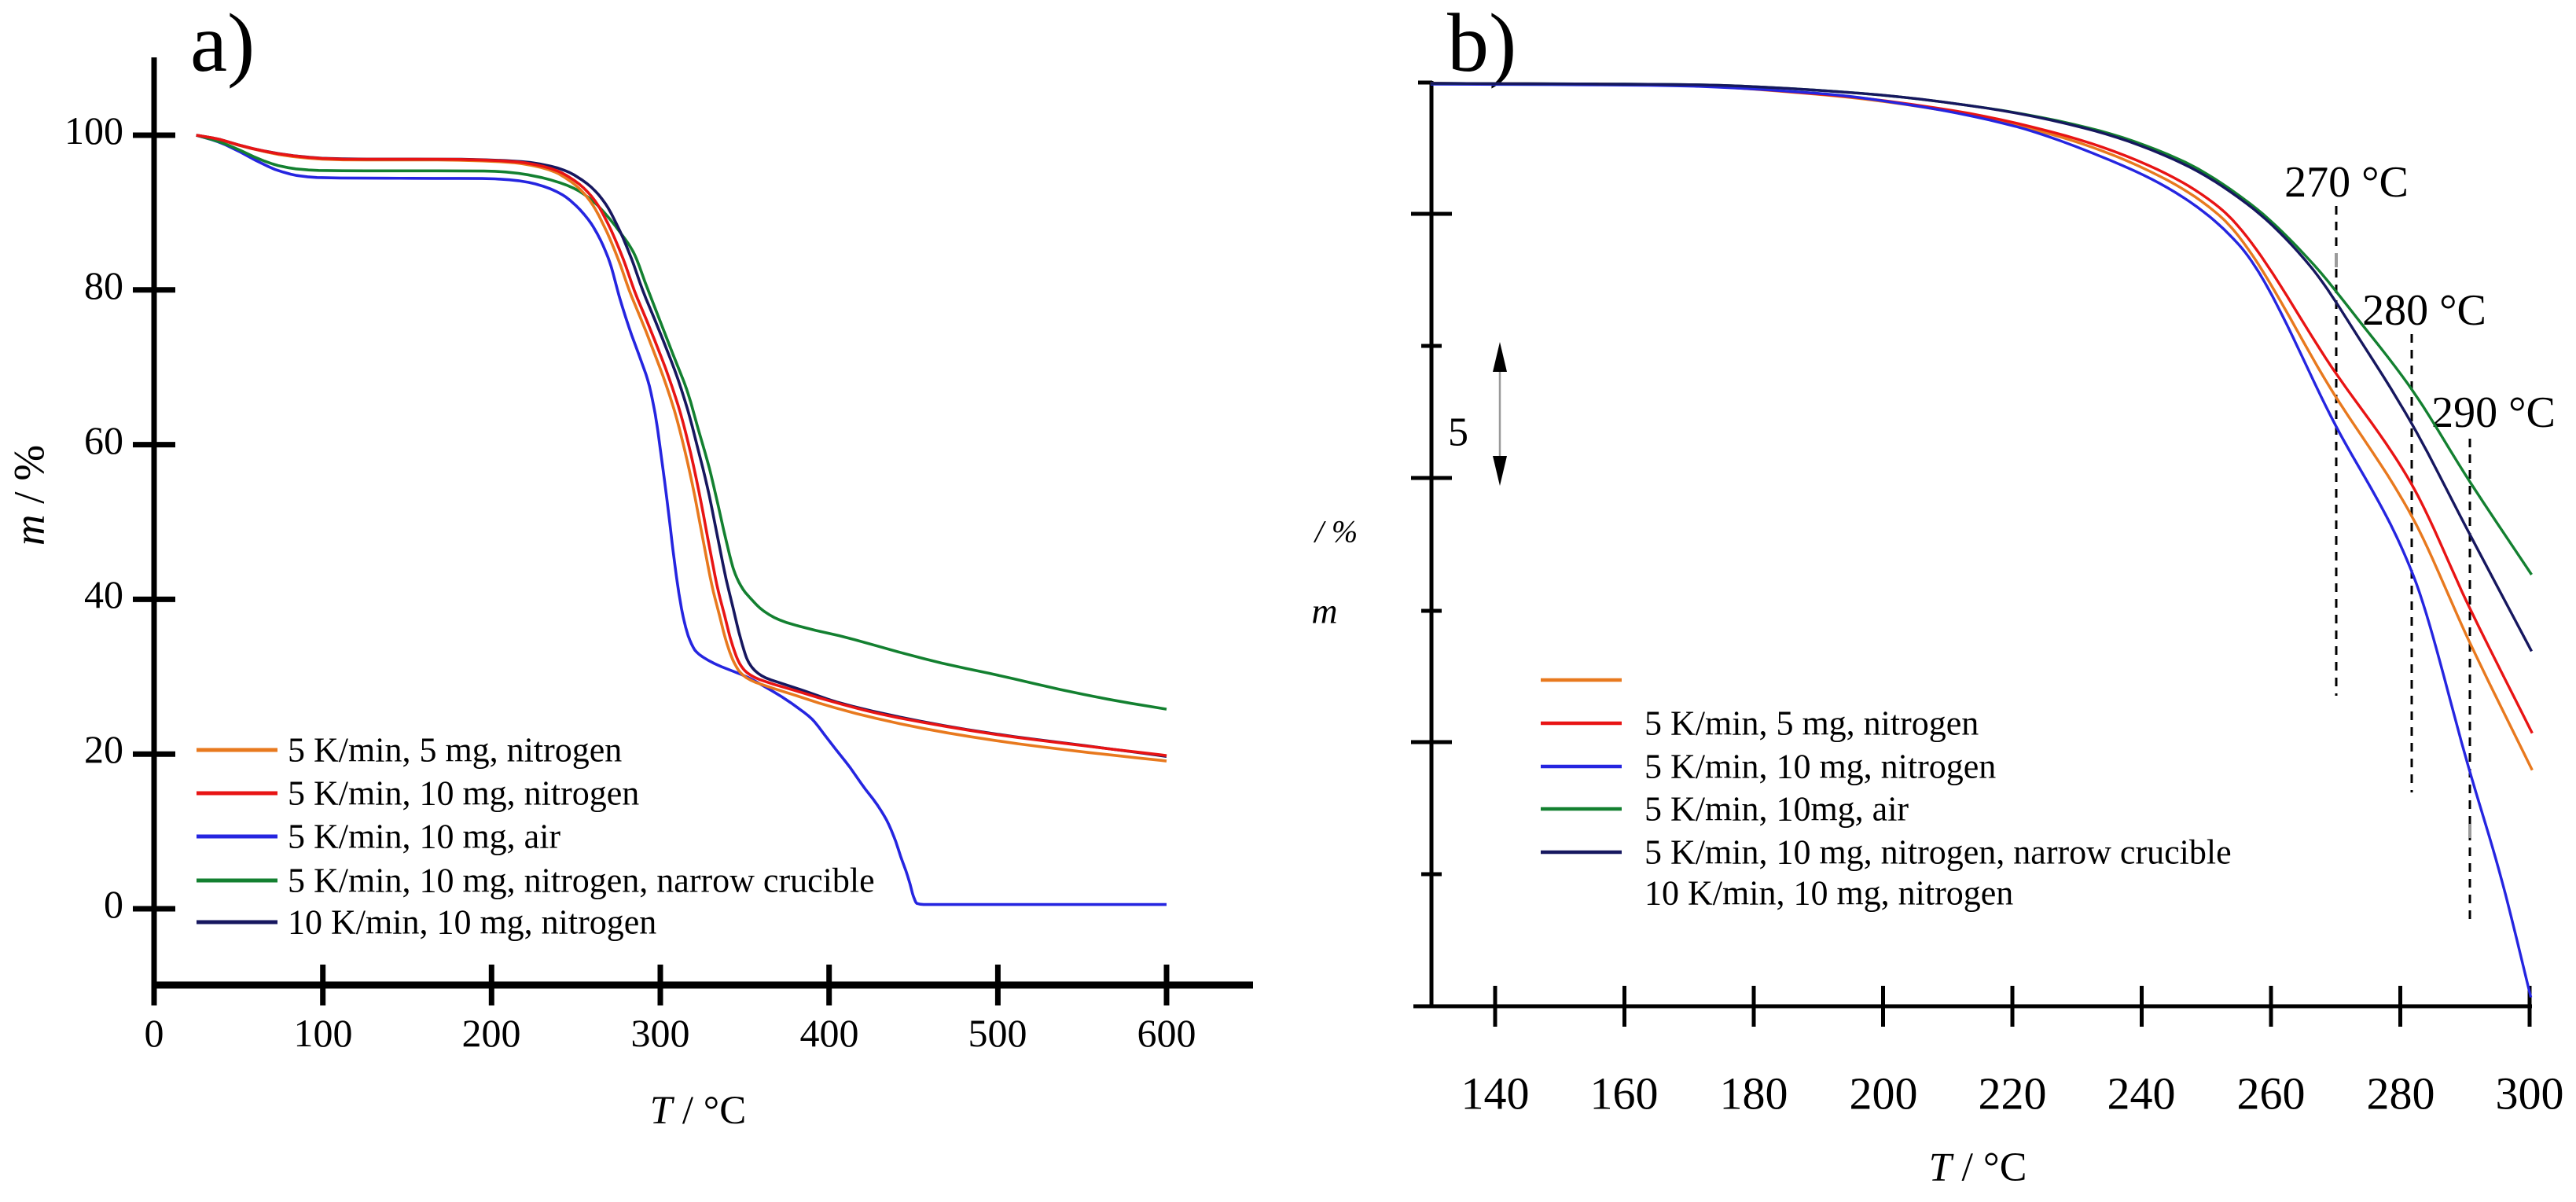 The height and width of the screenshot is (1202, 2576). I want to click on svg-text: 600, so click(1166, 1033).